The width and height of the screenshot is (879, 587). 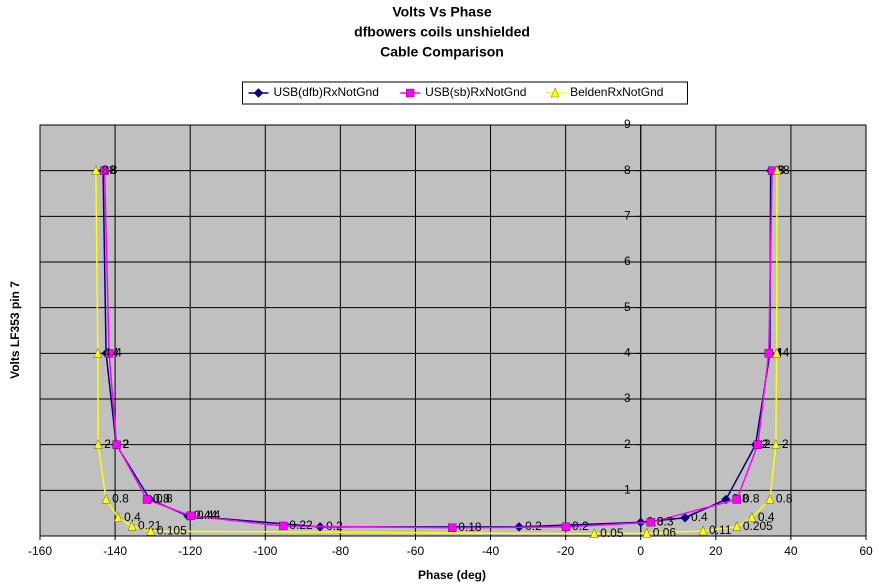 What do you see at coordinates (341, 551) in the screenshot?
I see `x-tick-label: -80` at bounding box center [341, 551].